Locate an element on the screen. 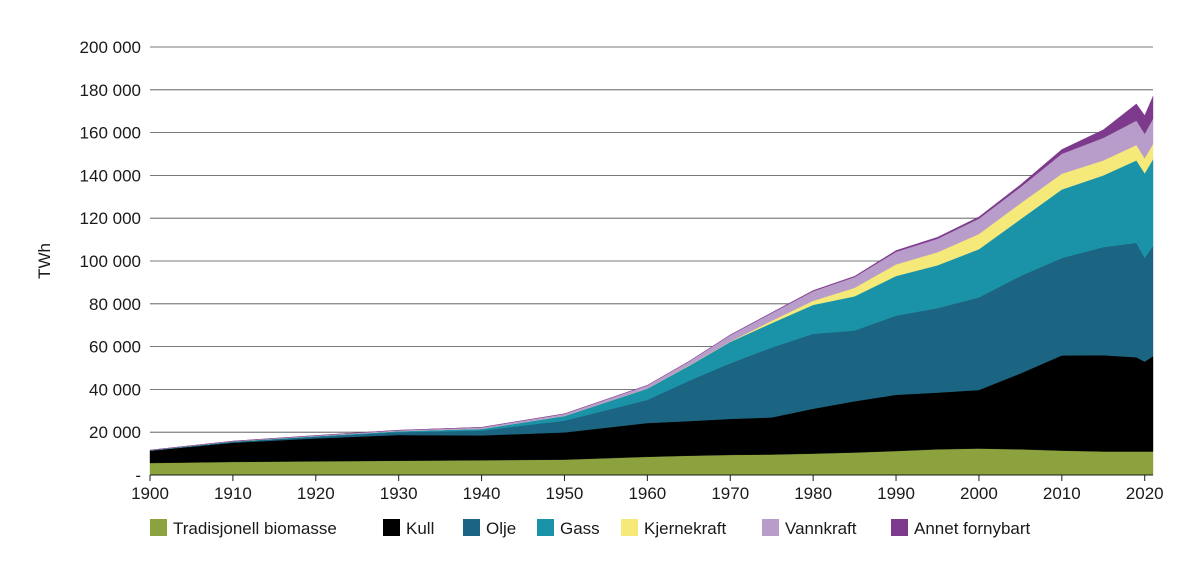  legend-item-olje: Olje is located at coordinates (489, 528).